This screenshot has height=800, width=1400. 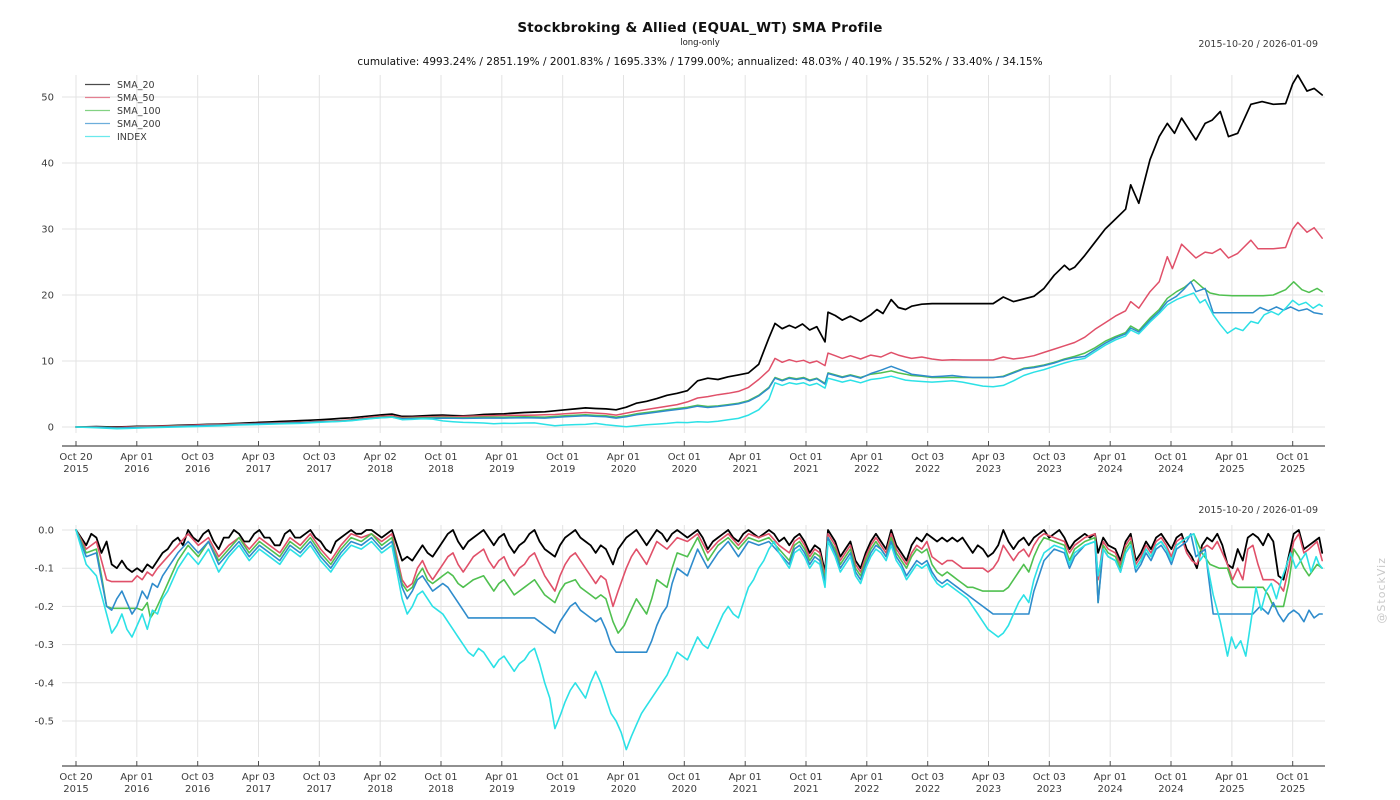 I want to click on date-range-bottom: 2015-10-20 / 2026-01-09, so click(x=1258, y=510).